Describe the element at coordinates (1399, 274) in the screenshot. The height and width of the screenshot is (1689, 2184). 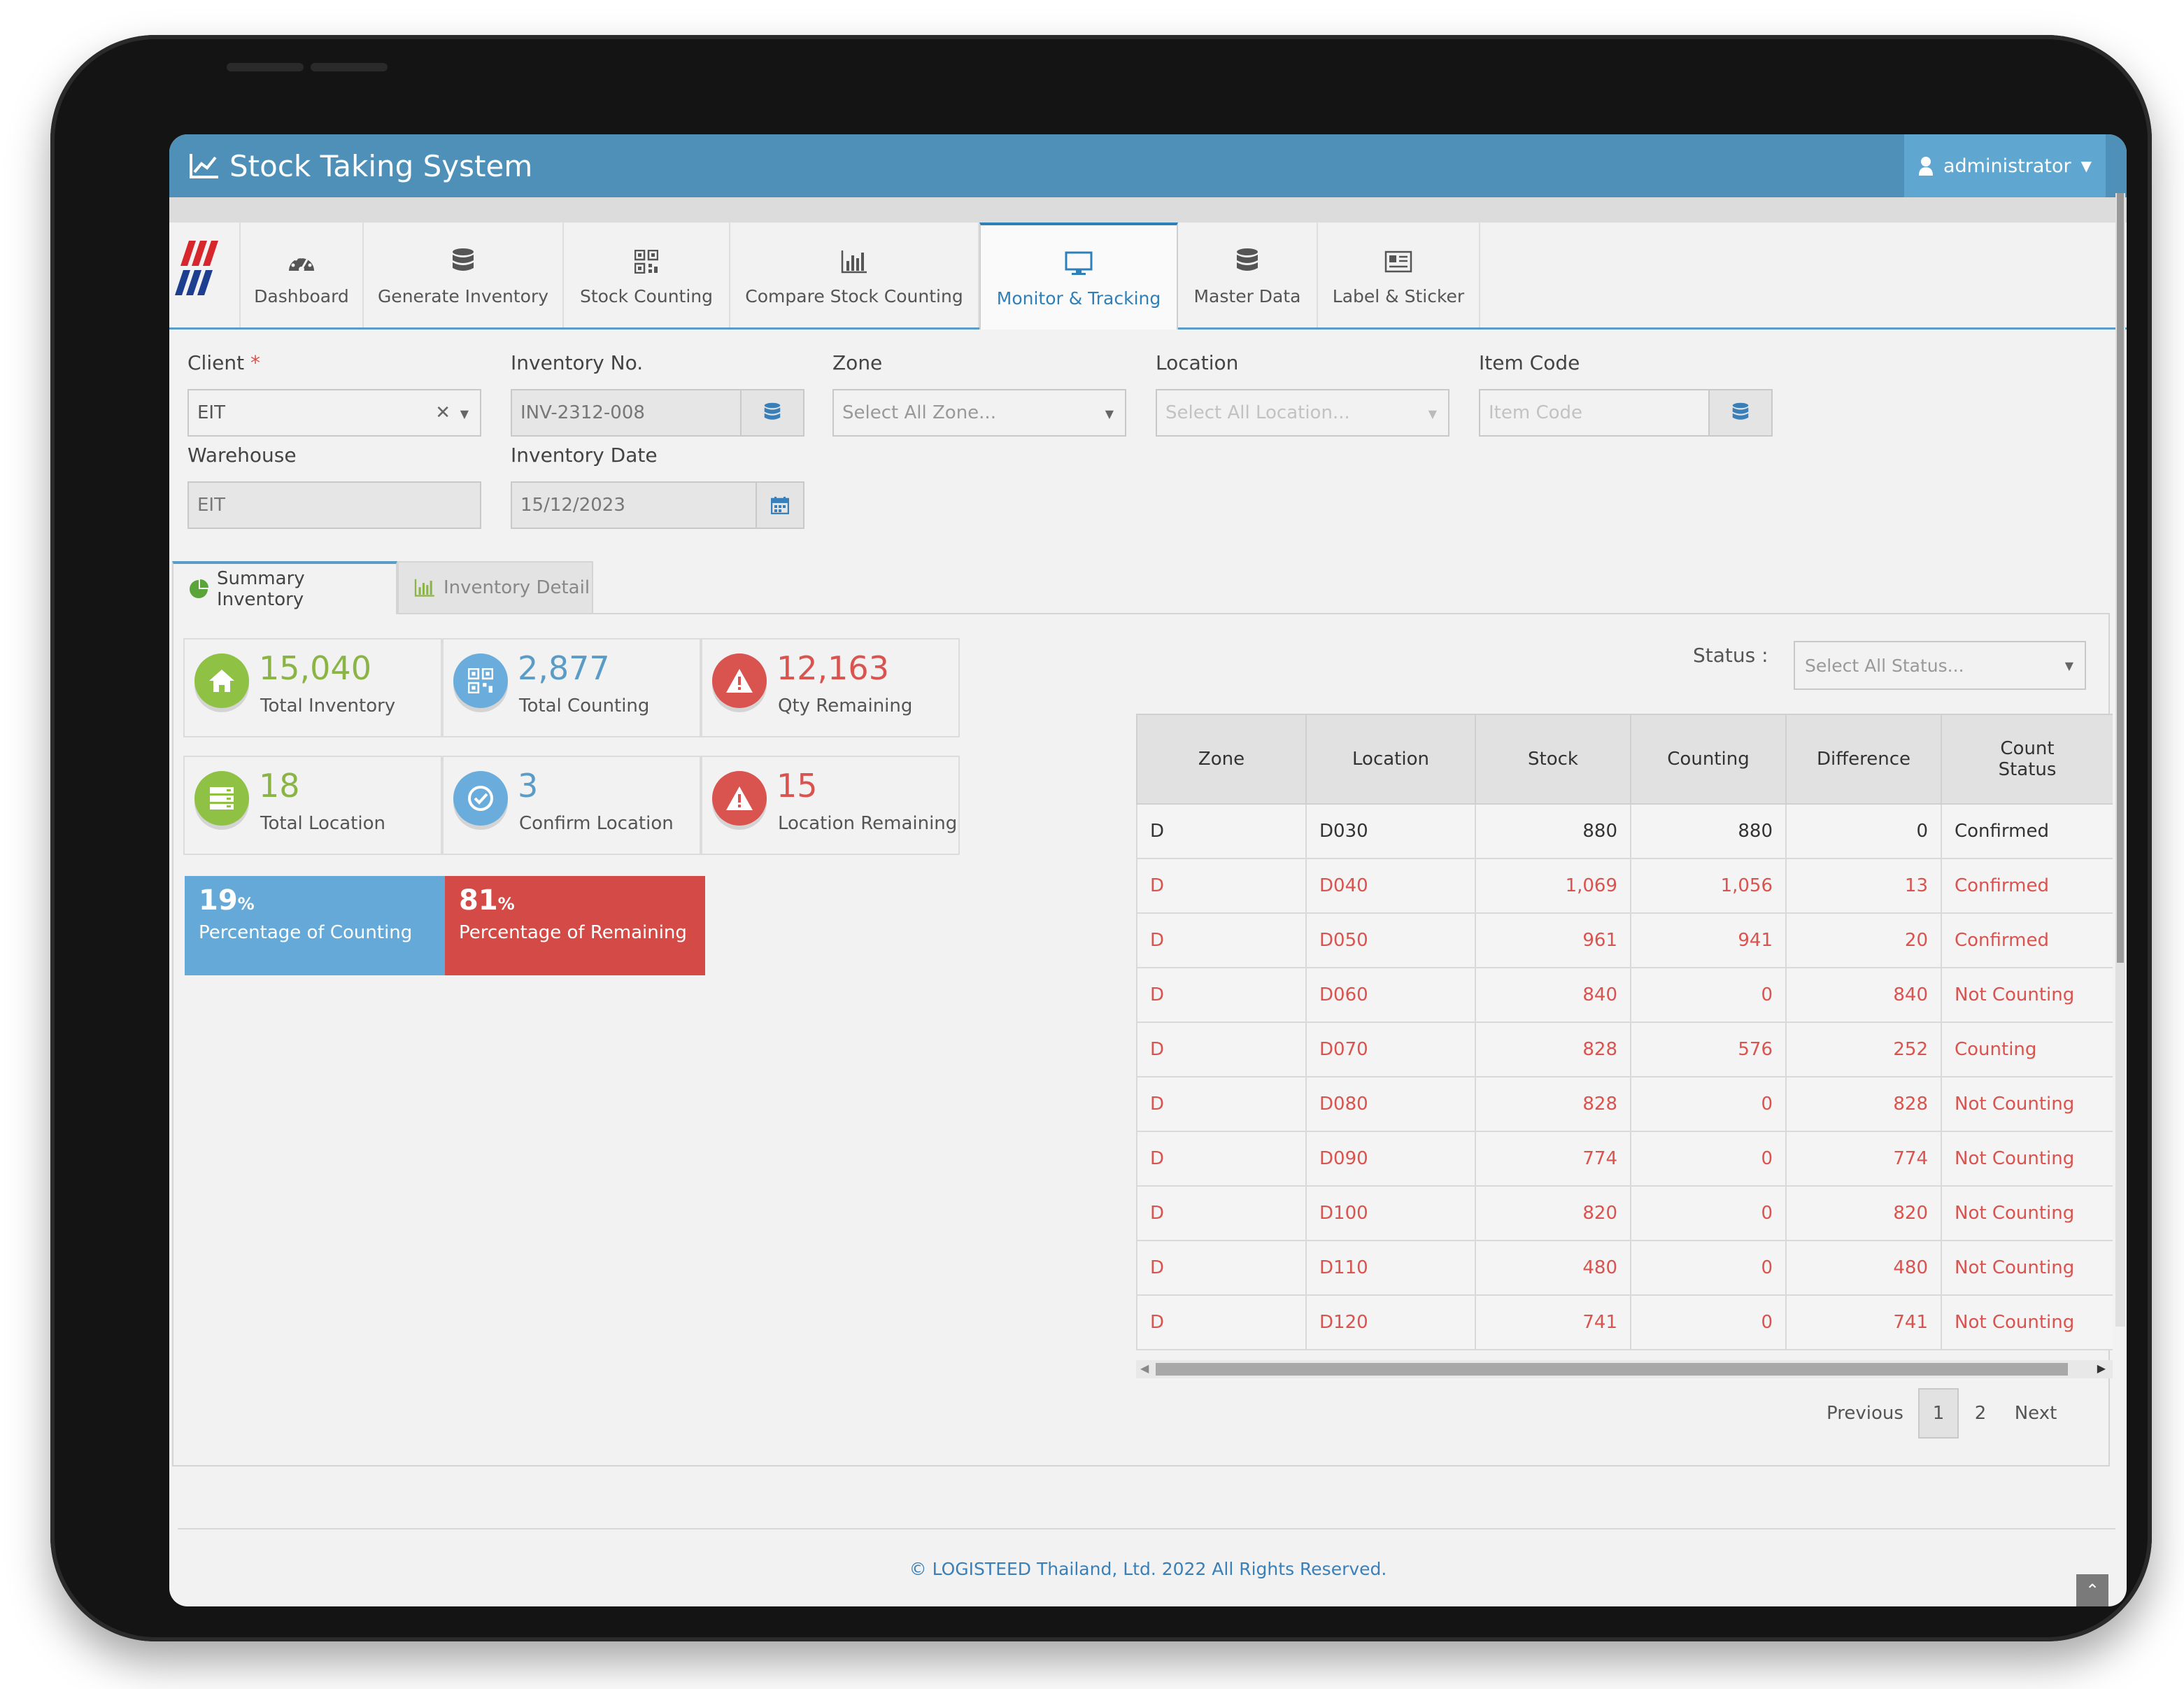
I see `nav-label-sticker: Label & Sticker` at that location.